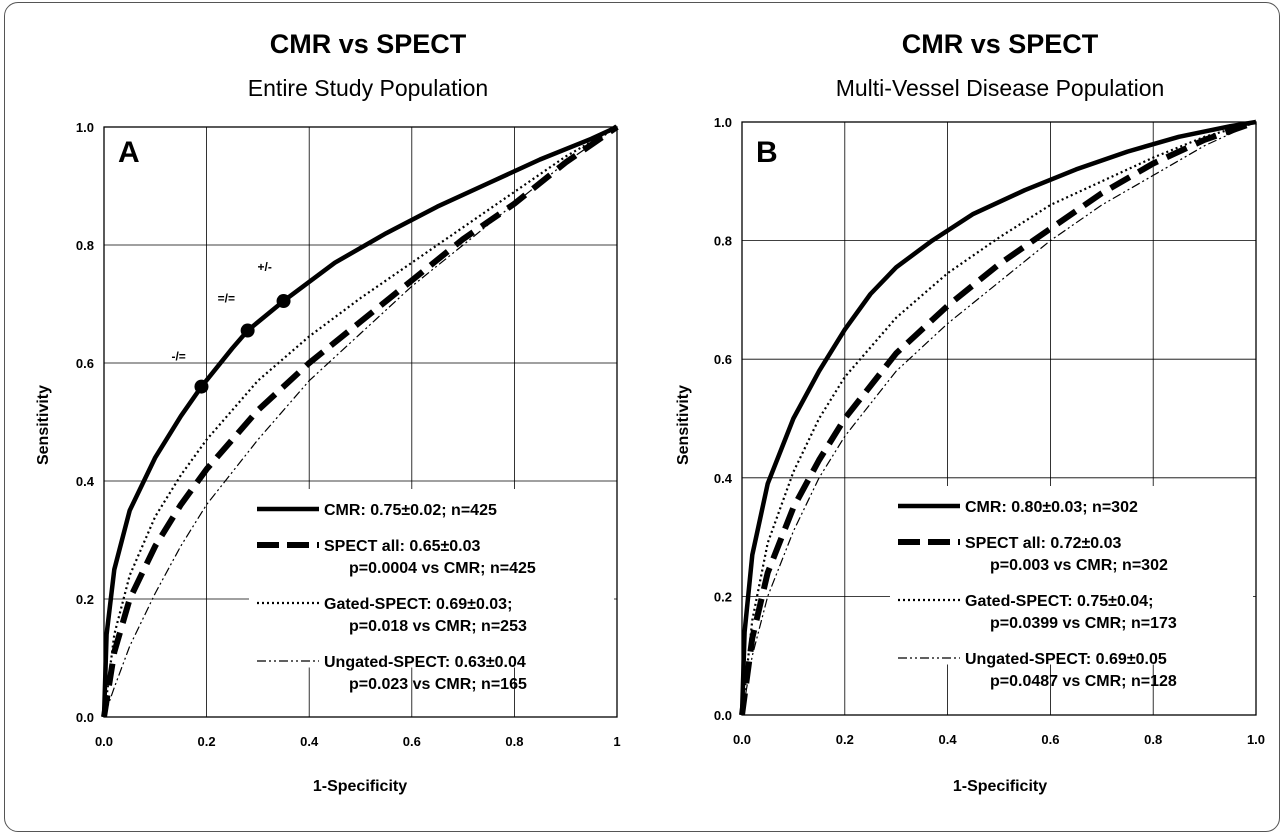 The width and height of the screenshot is (1285, 832). Describe the element at coordinates (1043, 543) in the screenshot. I see `legend-label-spect_all: SPECT all: 0.72±0.03` at that location.